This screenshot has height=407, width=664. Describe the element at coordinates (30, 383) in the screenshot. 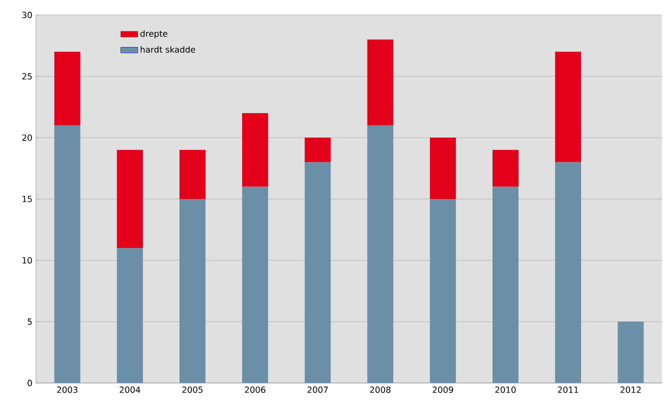

I see `y-tick-label: 0` at that location.